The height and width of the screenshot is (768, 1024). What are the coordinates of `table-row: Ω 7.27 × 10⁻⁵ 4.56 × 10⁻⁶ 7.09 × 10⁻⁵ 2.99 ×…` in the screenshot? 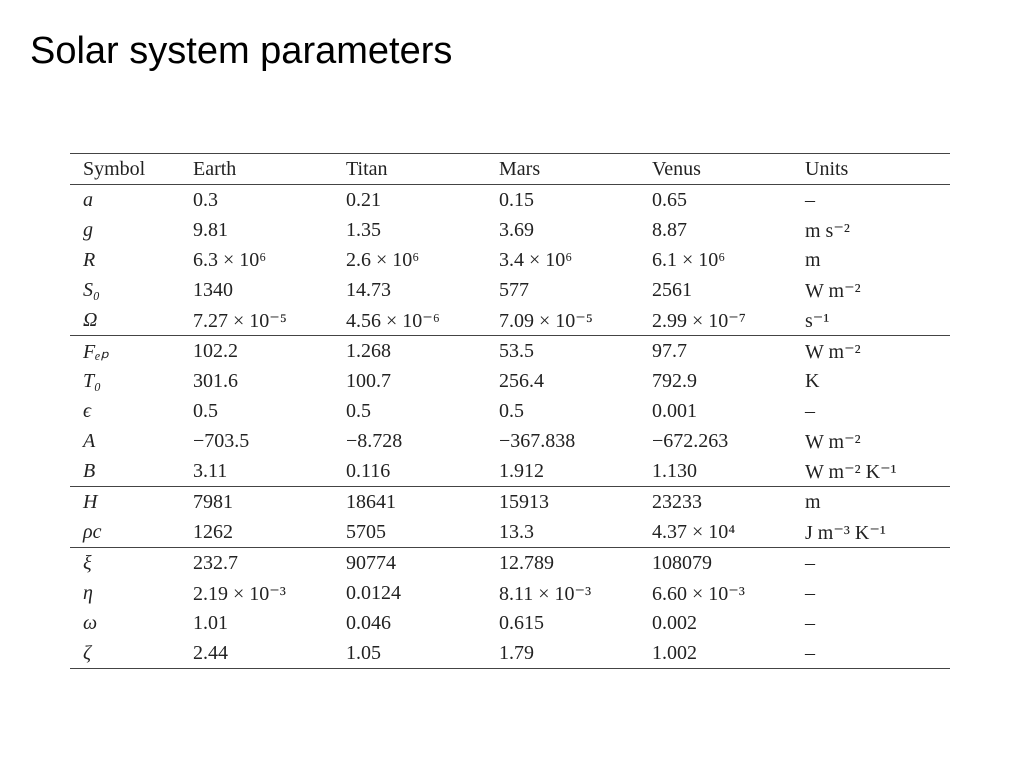 It's located at (510, 320).